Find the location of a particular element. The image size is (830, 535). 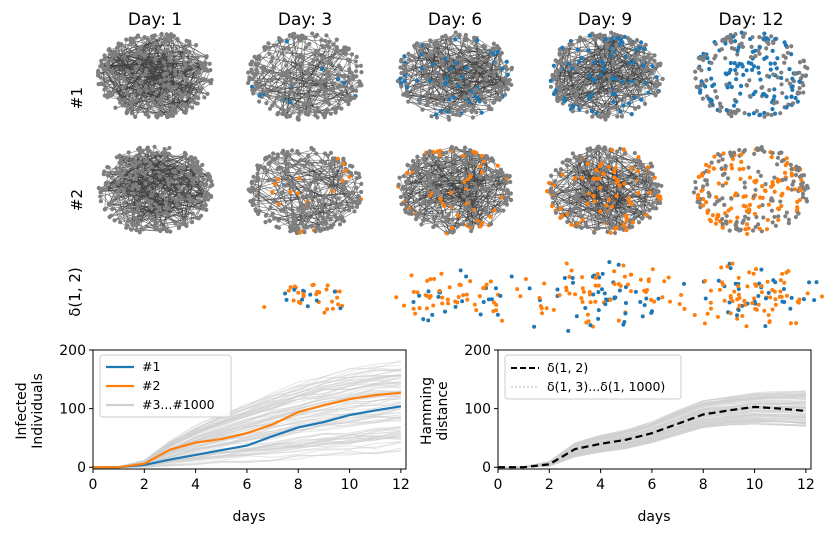

row-label-delta: δ(1, 2) is located at coordinates (75, 292).